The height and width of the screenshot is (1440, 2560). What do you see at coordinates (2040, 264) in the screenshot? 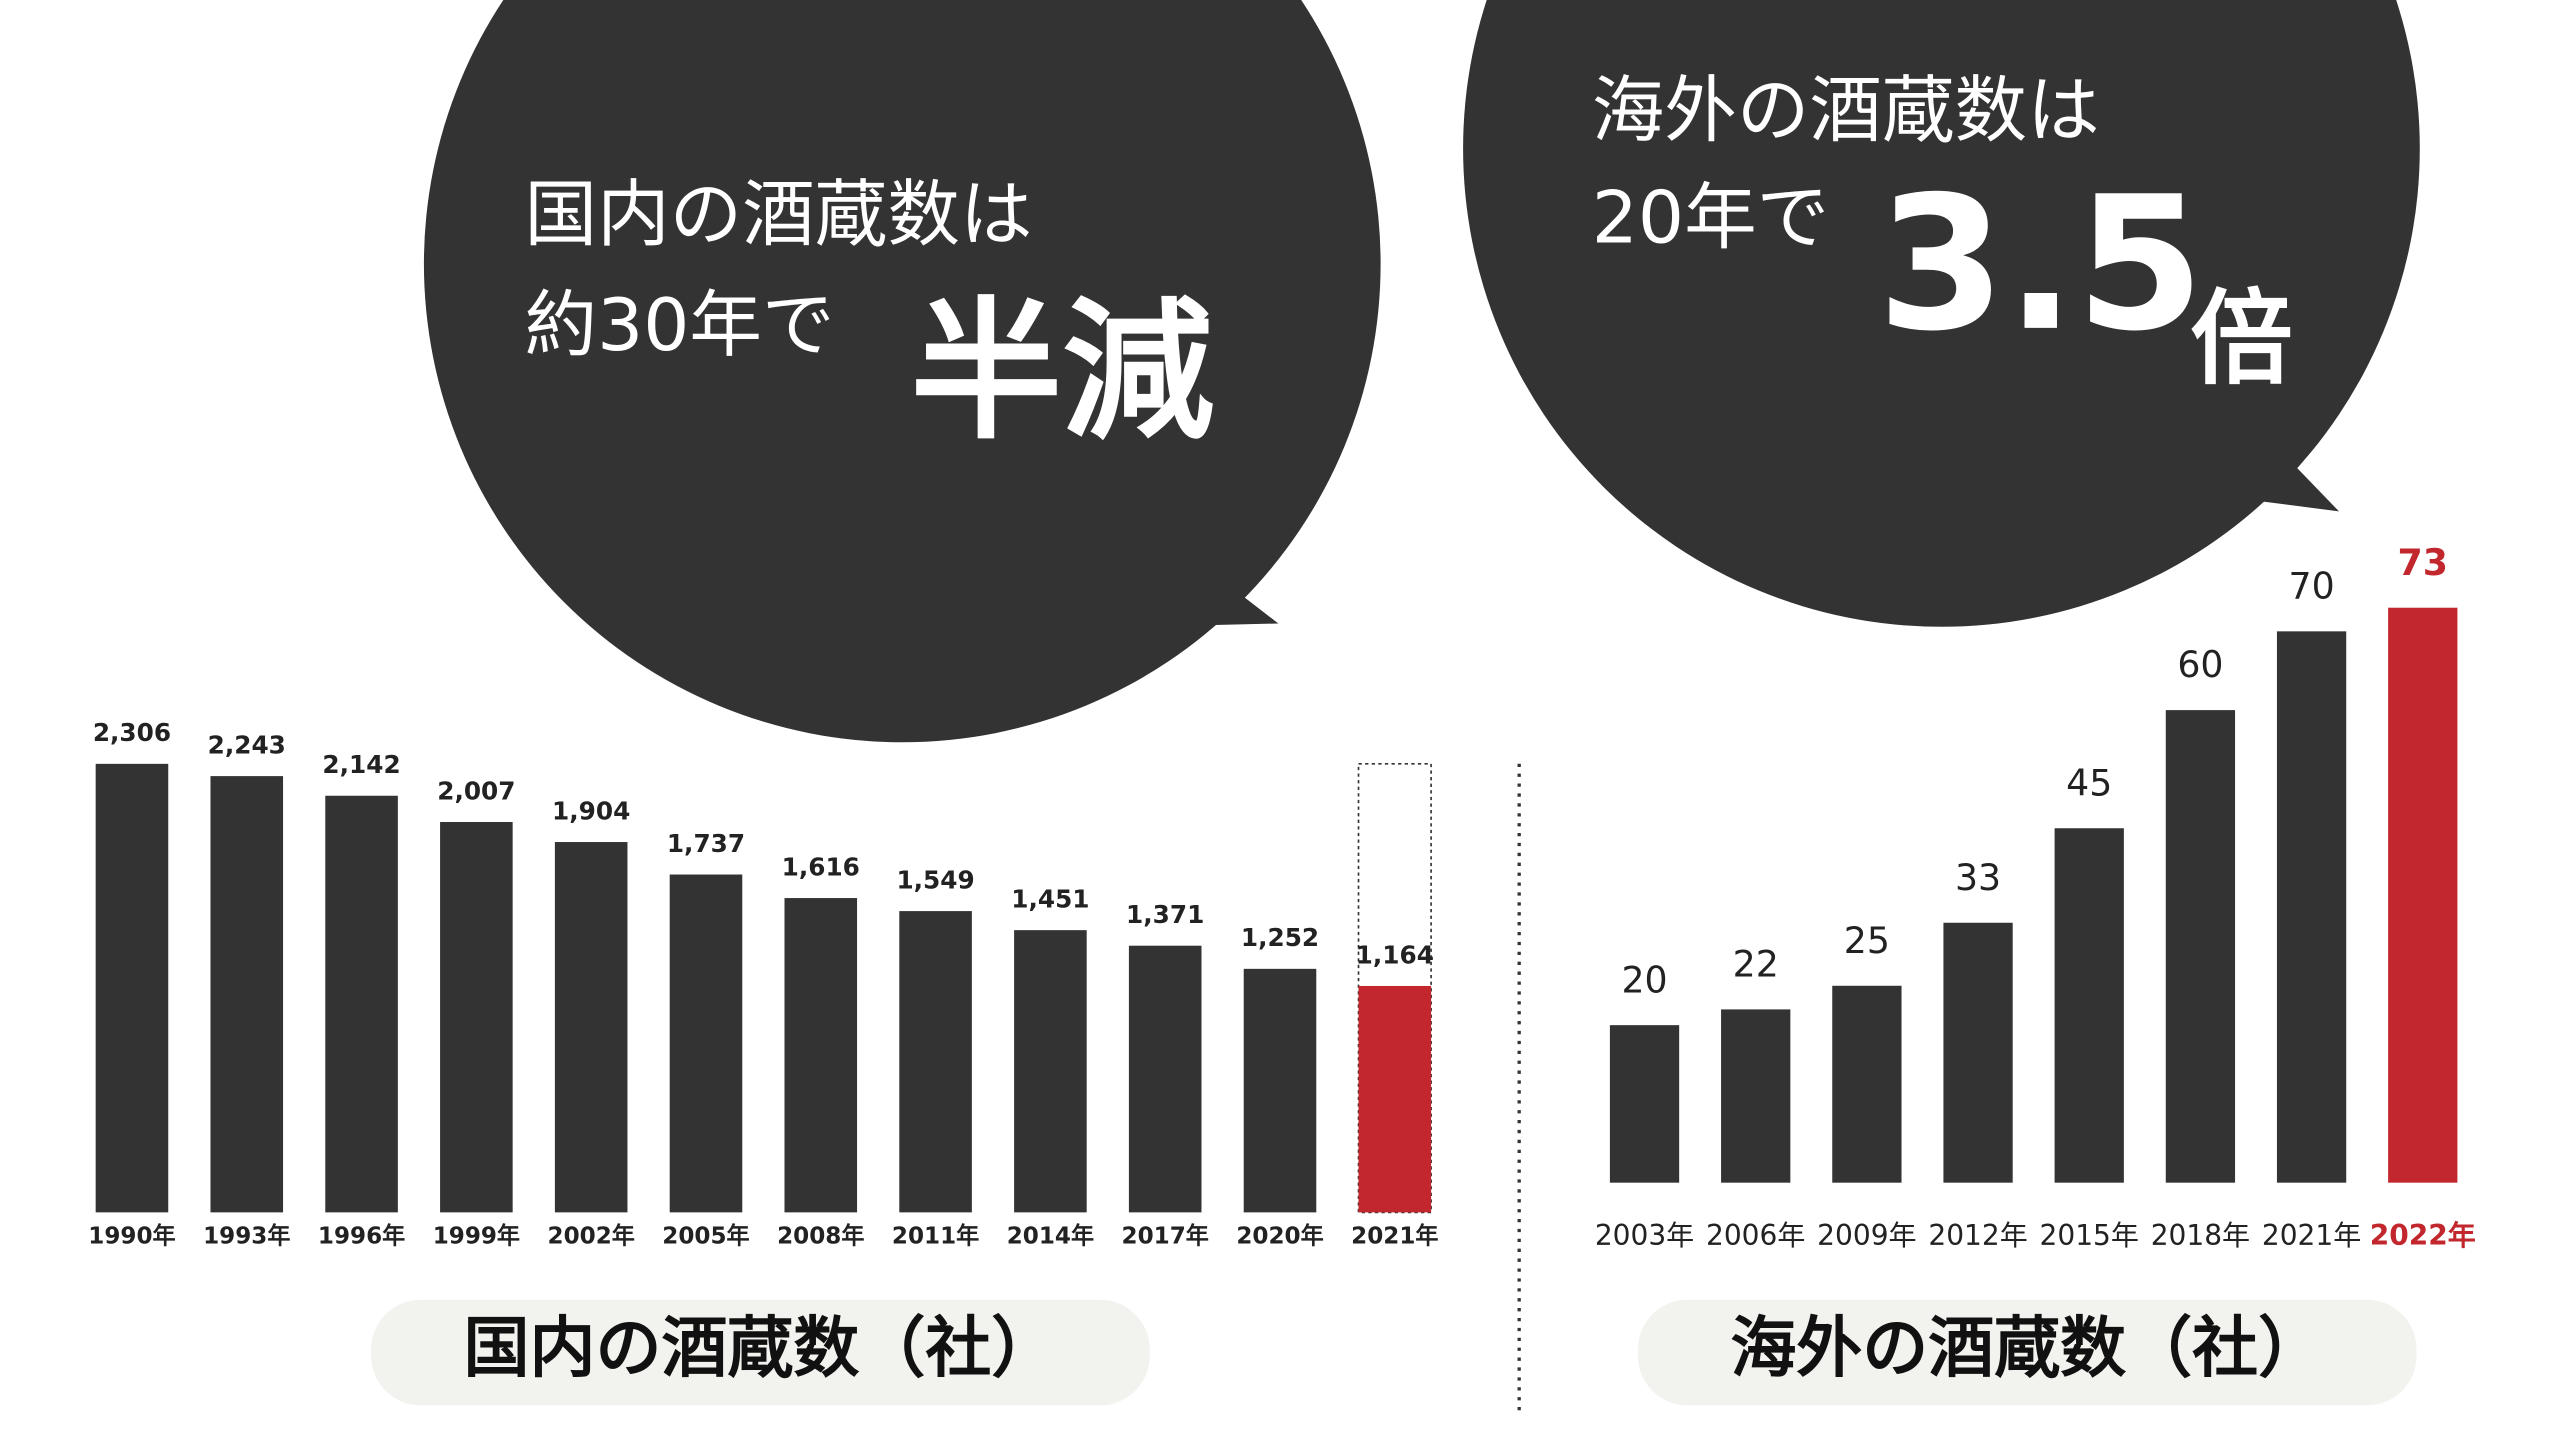
I see `emphasis: 3.5` at bounding box center [2040, 264].